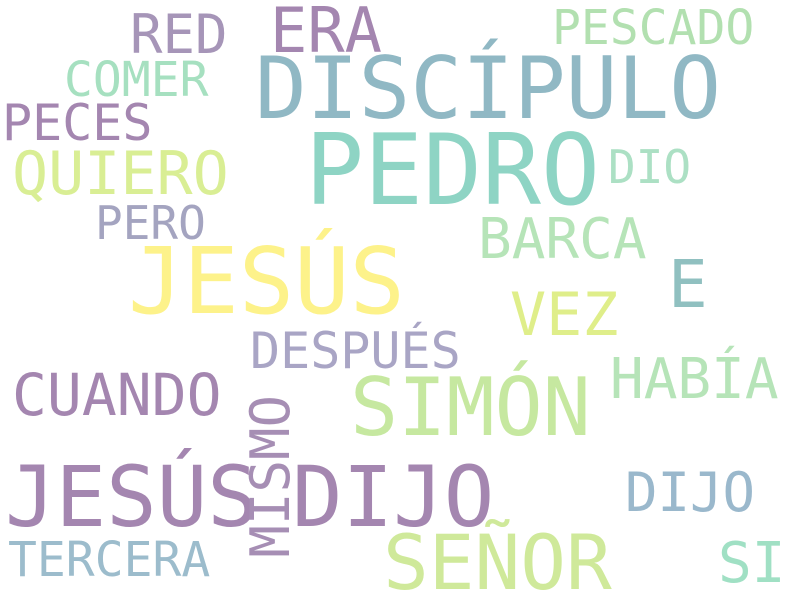 Image resolution: width=800 pixels, height=600 pixels. Describe the element at coordinates (453, 171) in the screenshot. I see `word-pedro: PEDRO` at that location.